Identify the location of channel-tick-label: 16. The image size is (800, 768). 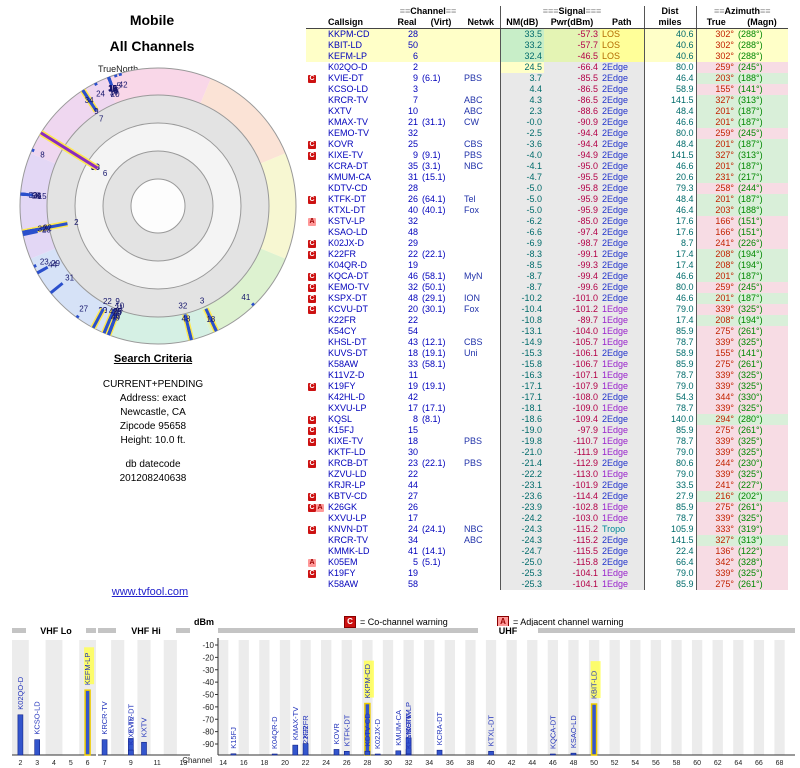
(244, 763).